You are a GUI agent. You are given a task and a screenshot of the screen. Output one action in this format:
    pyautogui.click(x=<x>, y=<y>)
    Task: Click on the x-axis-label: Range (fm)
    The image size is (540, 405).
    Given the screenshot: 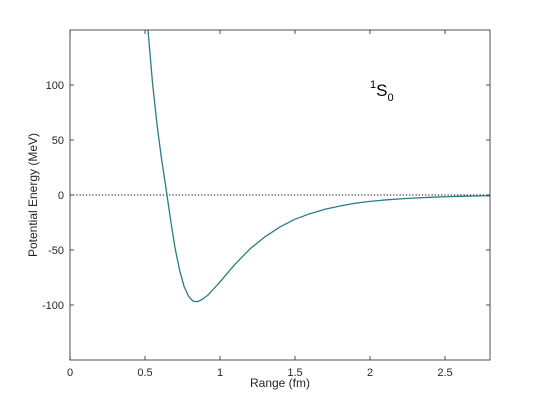 What is the action you would take?
    pyautogui.click(x=280, y=383)
    